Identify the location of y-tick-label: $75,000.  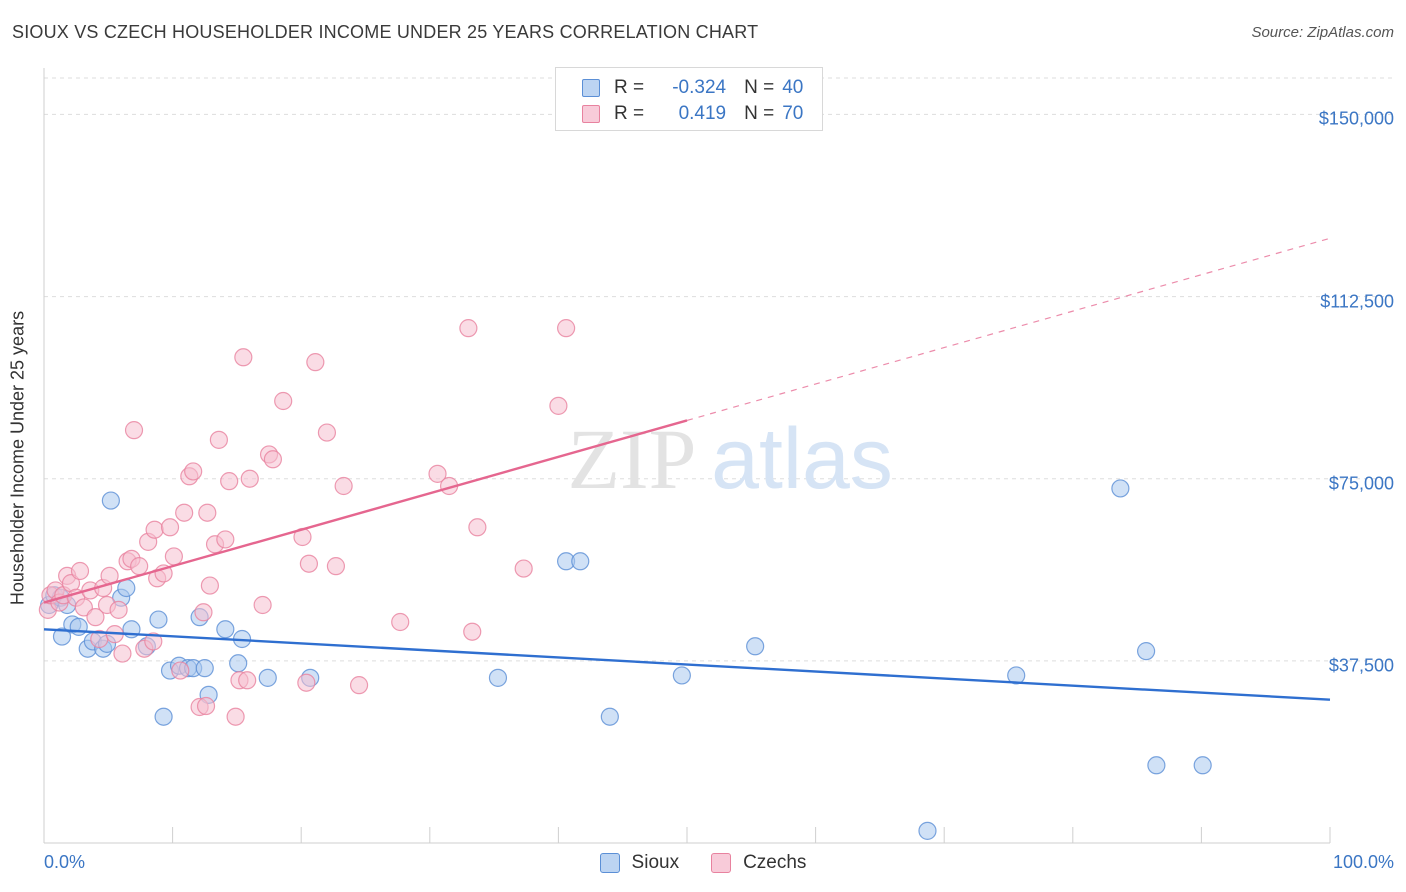
(1361, 483).